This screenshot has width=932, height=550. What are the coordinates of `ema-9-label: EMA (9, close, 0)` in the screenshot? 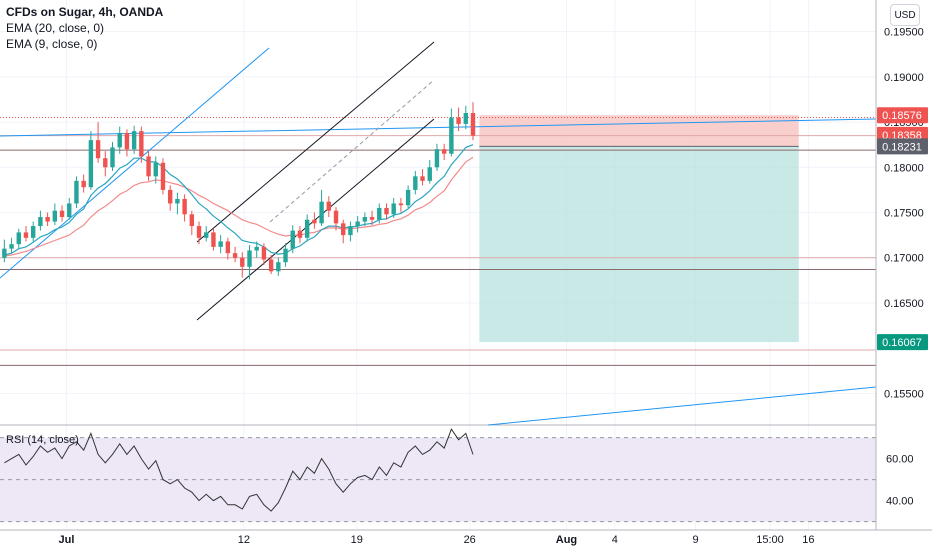 It's located at (52, 44).